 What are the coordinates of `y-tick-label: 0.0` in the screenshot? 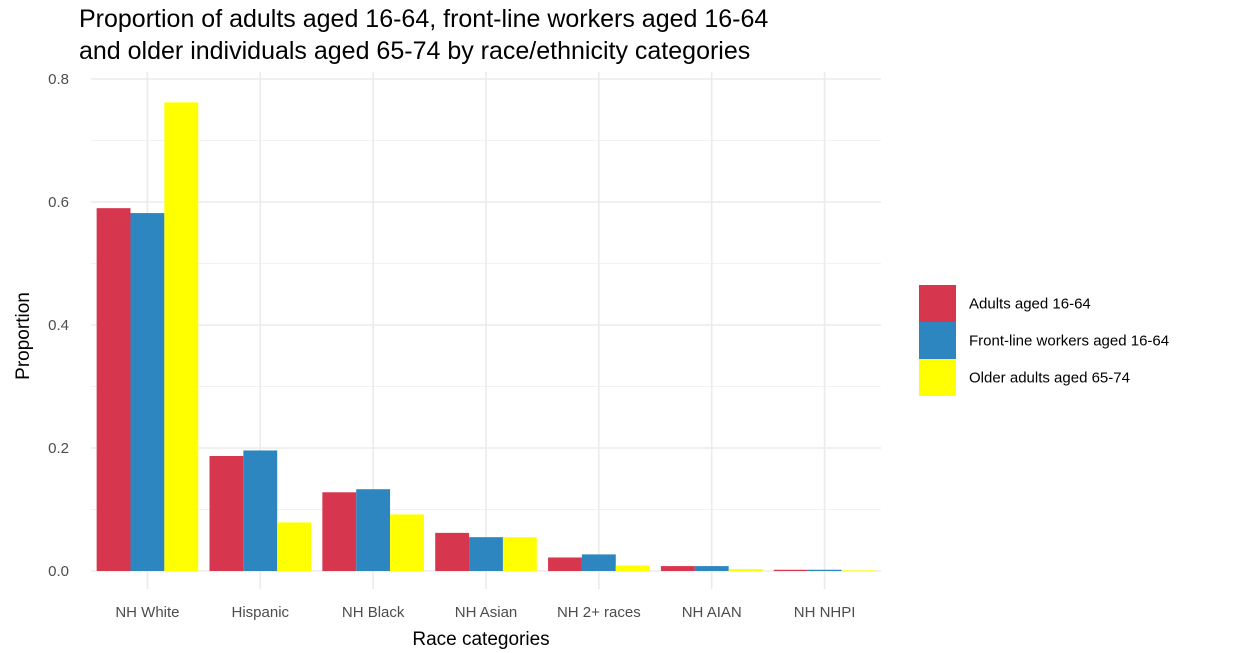 It's located at (58, 571).